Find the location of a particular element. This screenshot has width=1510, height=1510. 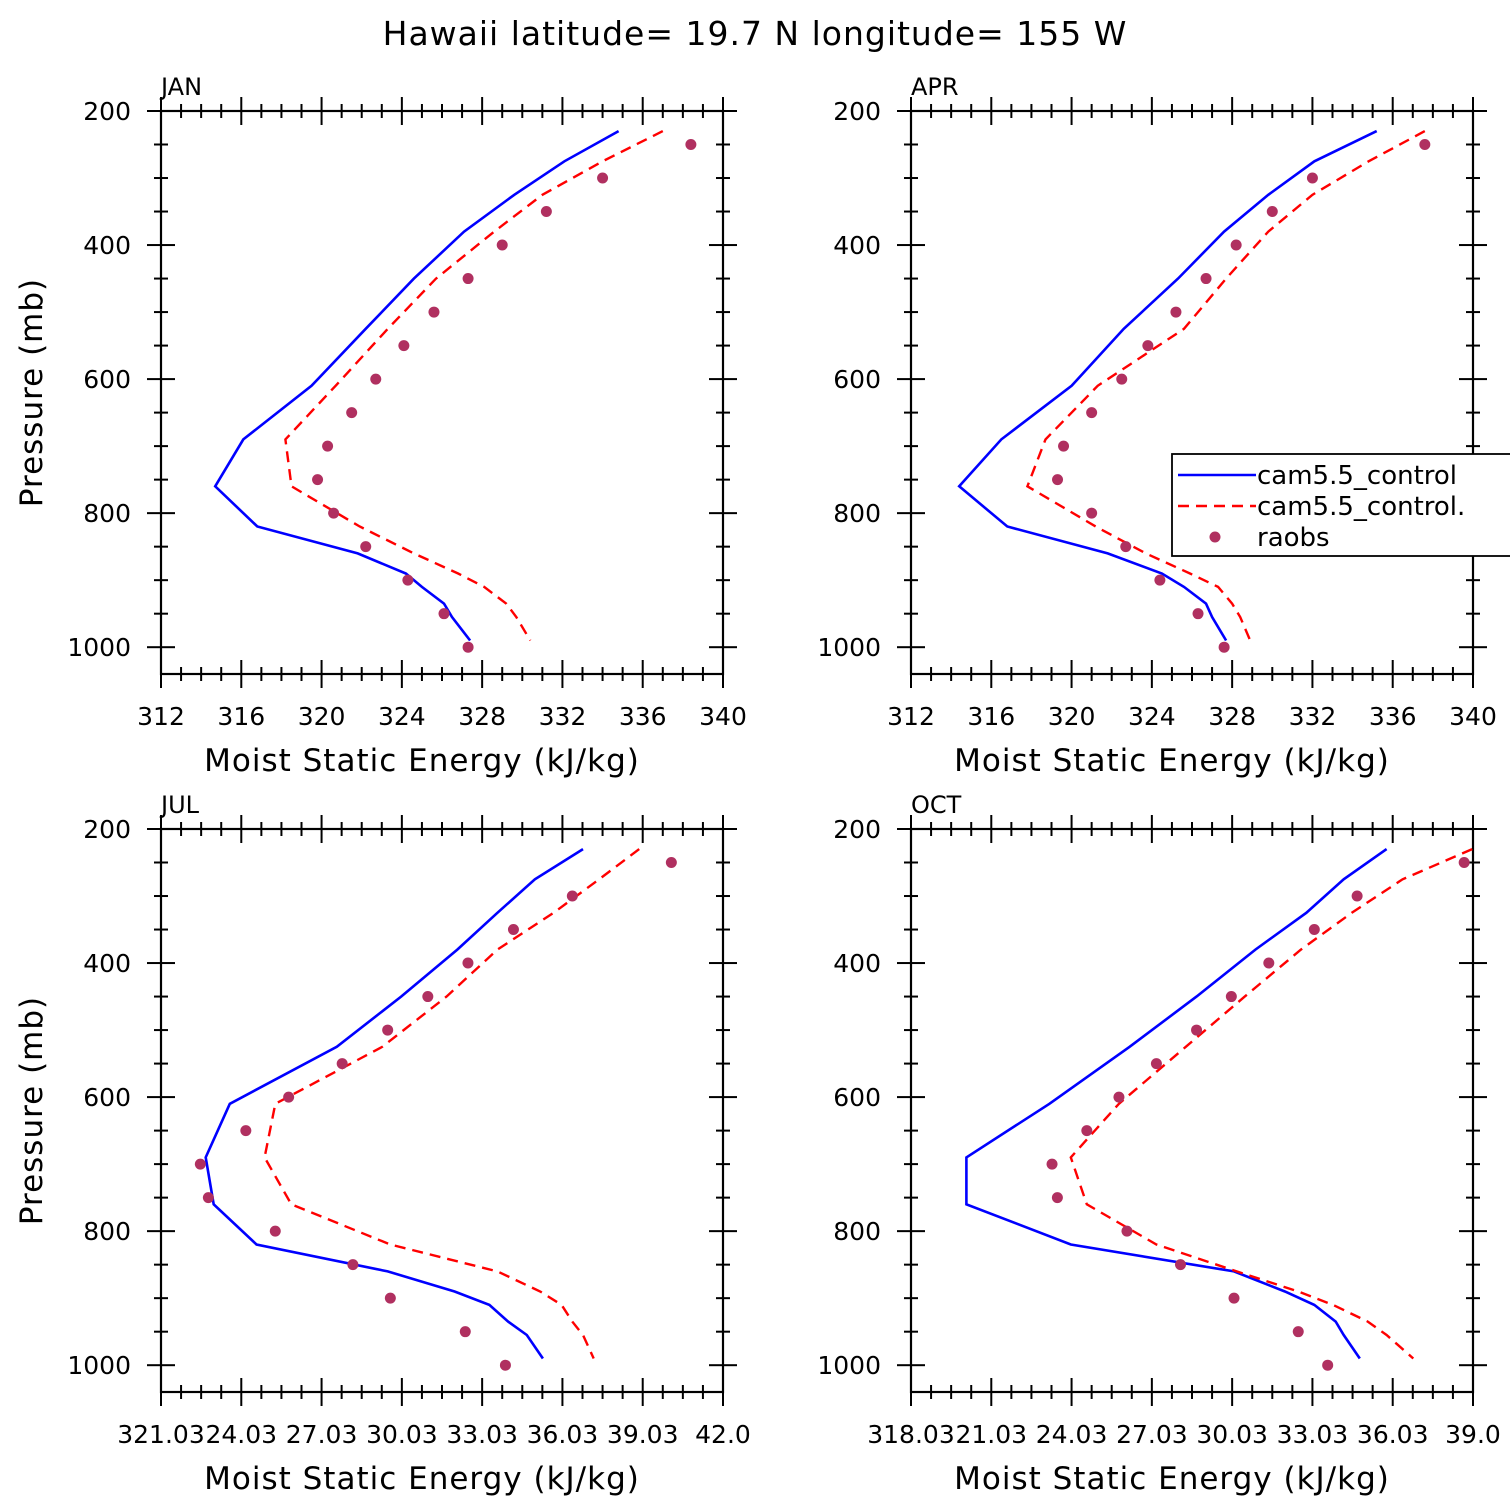

panel-label: JAN is located at coordinates (180, 87).